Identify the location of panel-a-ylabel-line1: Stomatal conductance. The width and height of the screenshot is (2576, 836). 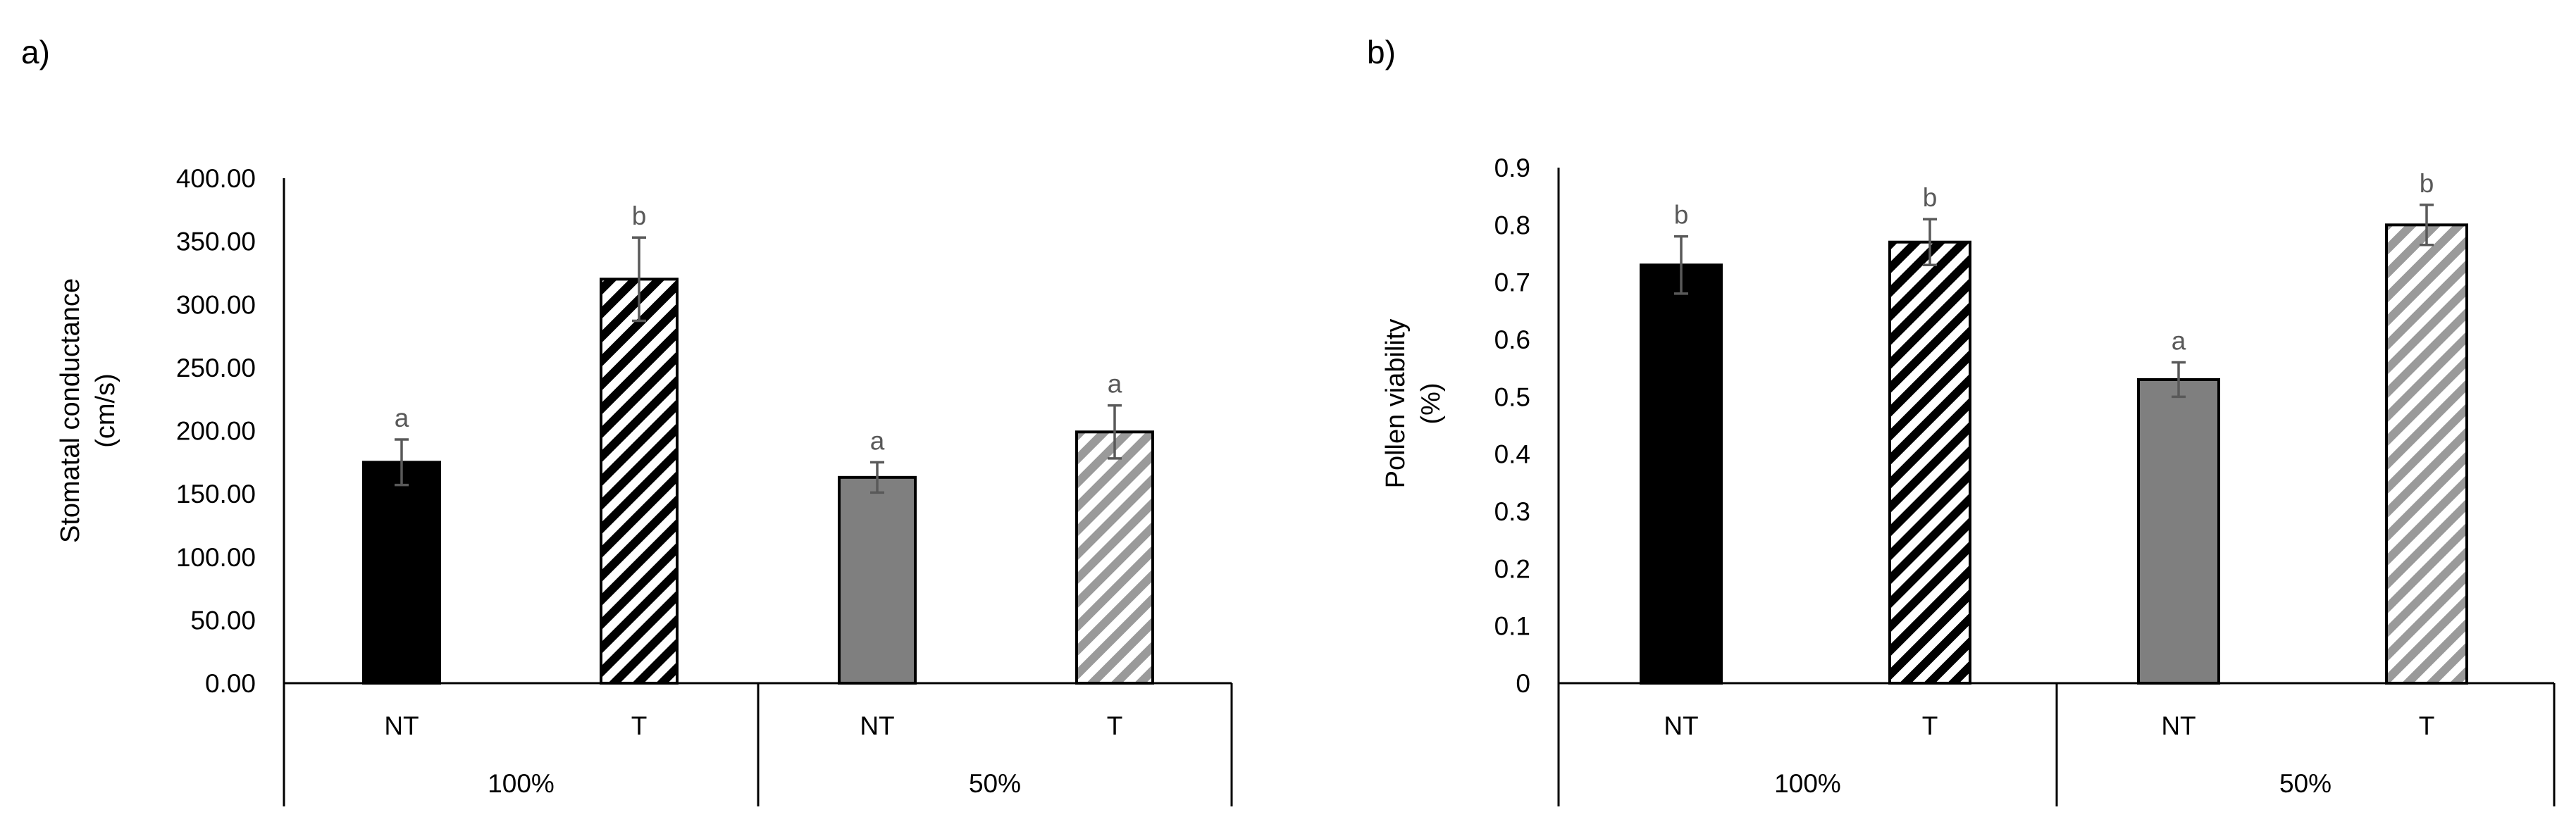
(70, 410).